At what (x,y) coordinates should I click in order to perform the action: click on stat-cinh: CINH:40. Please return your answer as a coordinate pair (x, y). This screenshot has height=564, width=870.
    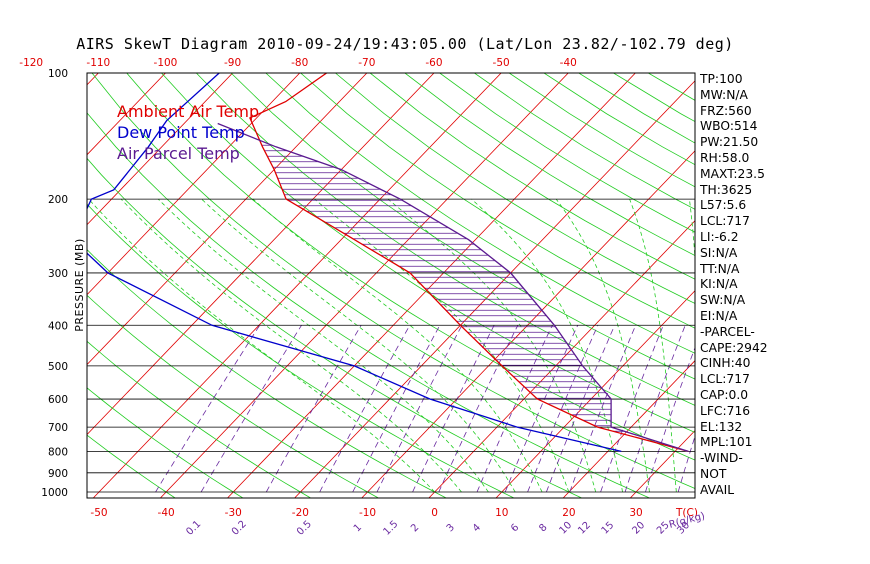
    Looking at the image, I should click on (734, 364).